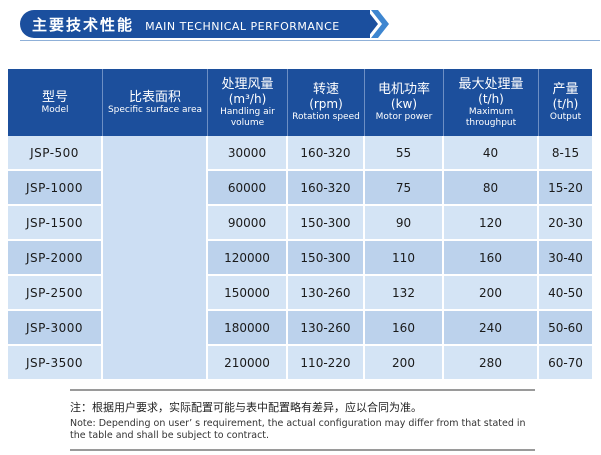 This screenshot has width=601, height=455. What do you see at coordinates (565, 258) in the screenshot?
I see `cell-output: 30-40` at bounding box center [565, 258].